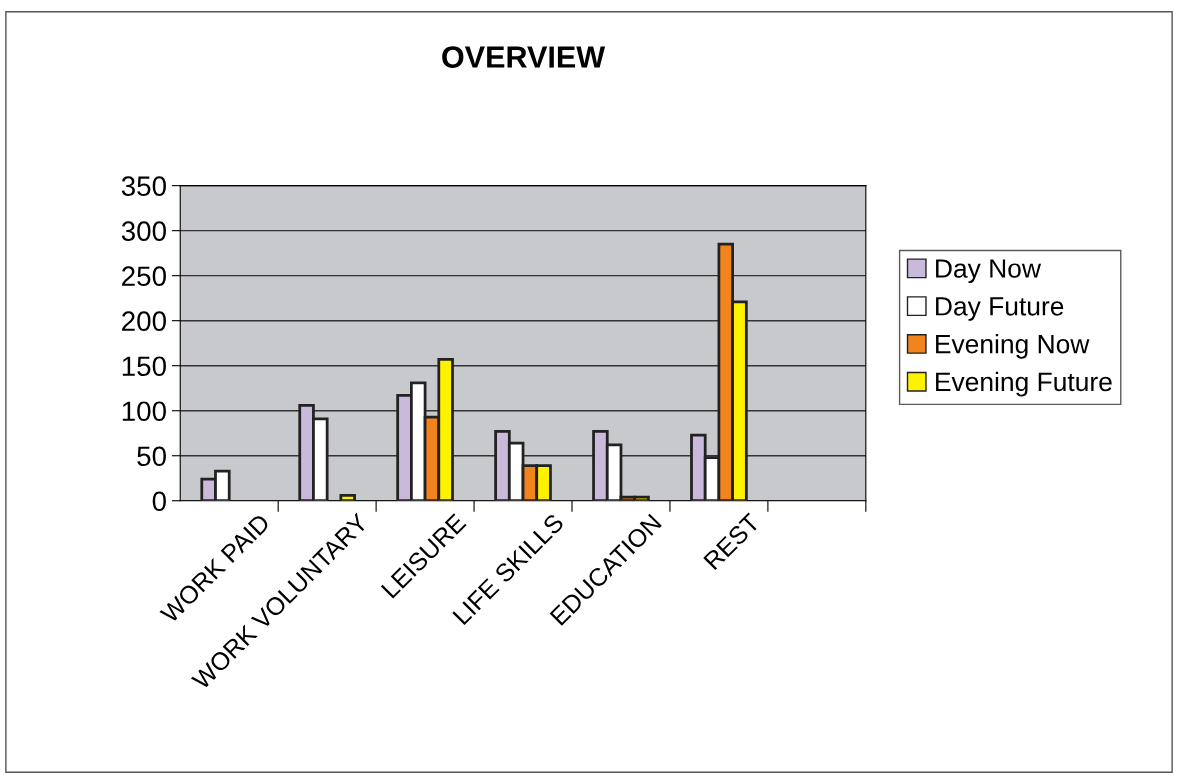  I want to click on y-tick-label: 200, so click(144, 321).